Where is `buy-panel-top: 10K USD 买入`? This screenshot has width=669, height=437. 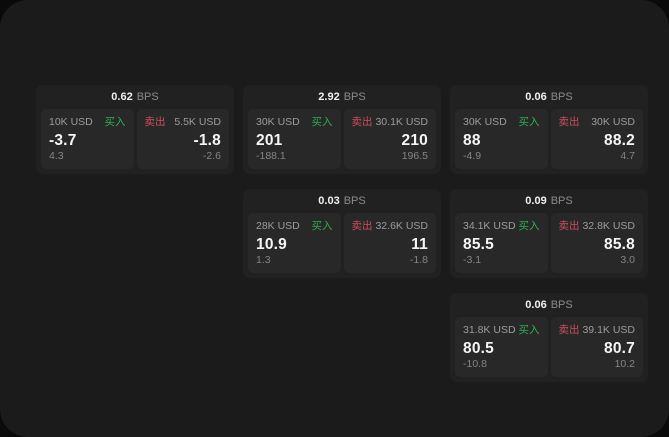
buy-panel-top: 10K USD 买入 is located at coordinates (87, 122).